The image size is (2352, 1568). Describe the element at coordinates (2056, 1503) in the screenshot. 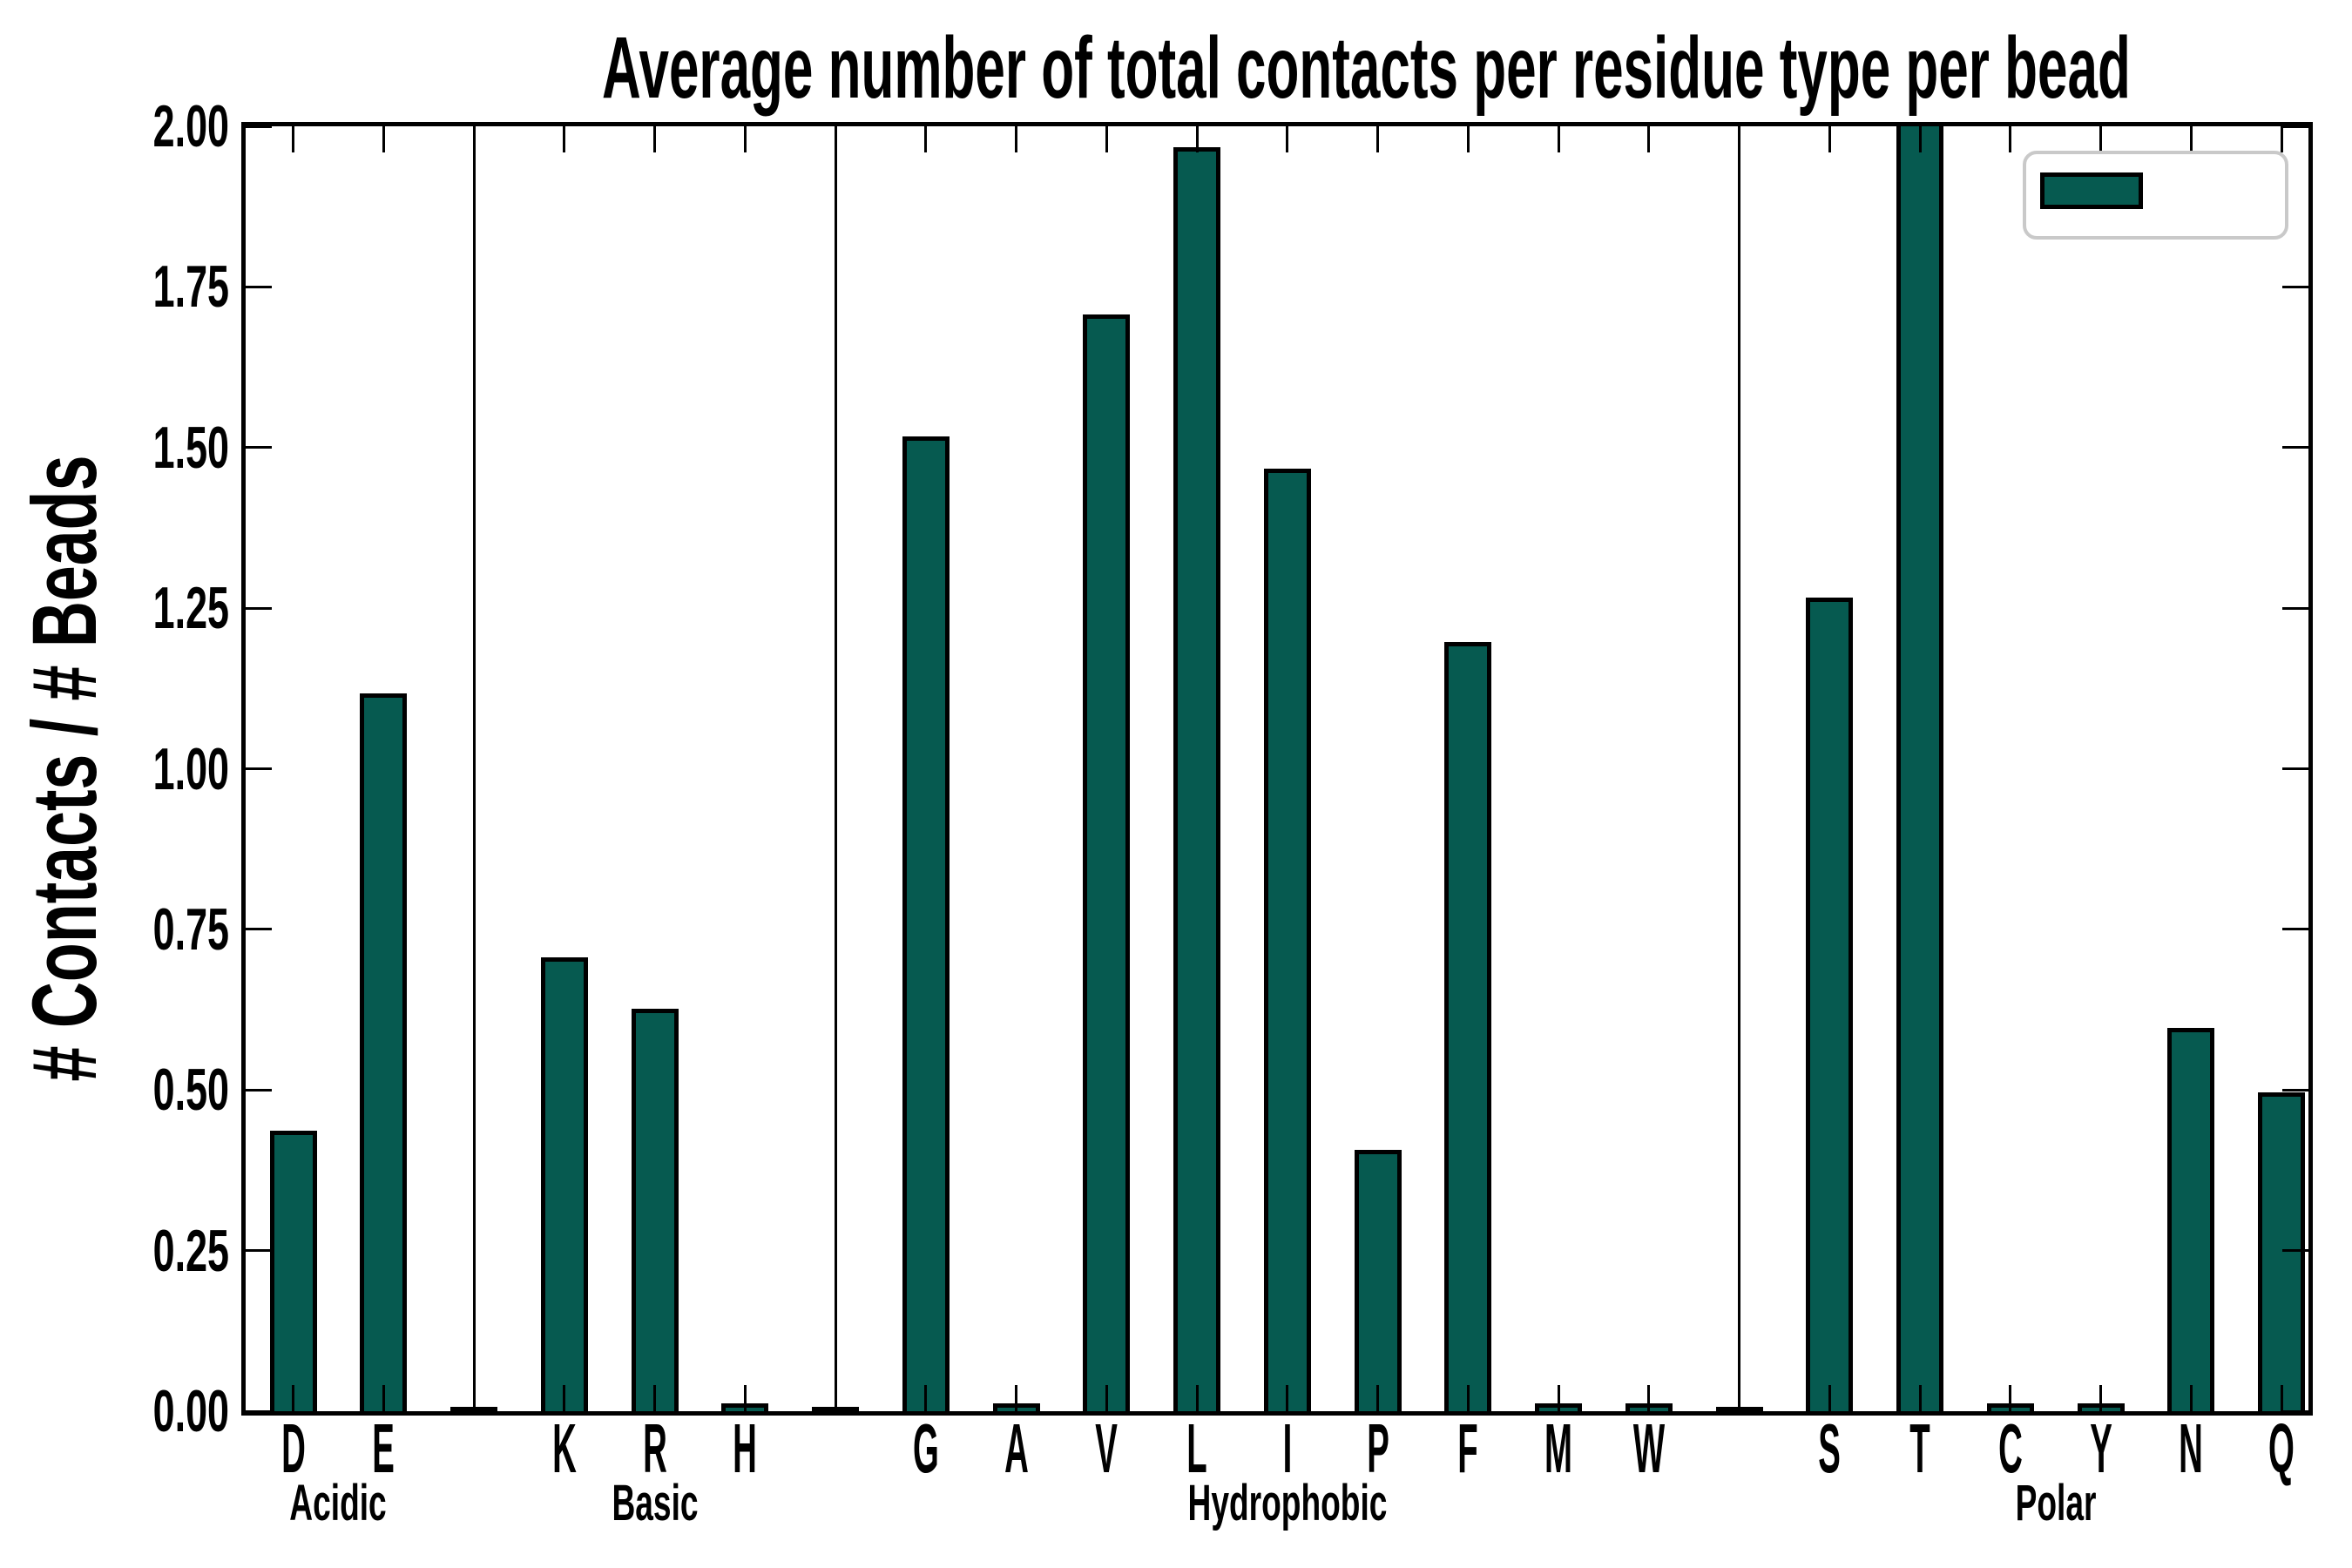

I see `group-label-polar: Polar` at that location.